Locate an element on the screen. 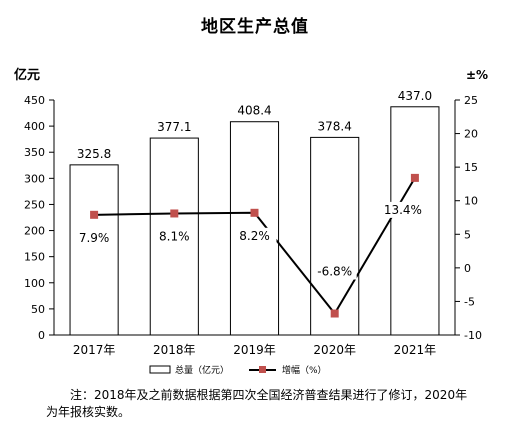  footnote-line-1: 注：2018年及之前数据根据第四次全国经济普查结果进行了修订，2020年 is located at coordinates (269, 395).